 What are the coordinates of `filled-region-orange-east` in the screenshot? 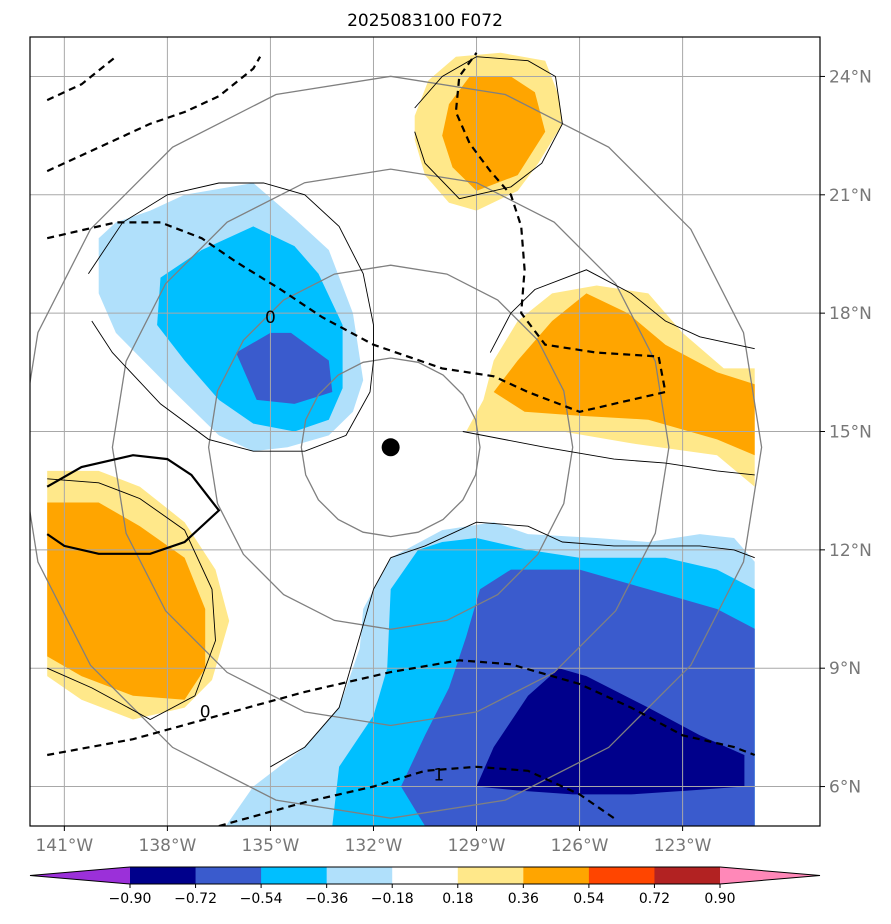 It's located at (624, 374).